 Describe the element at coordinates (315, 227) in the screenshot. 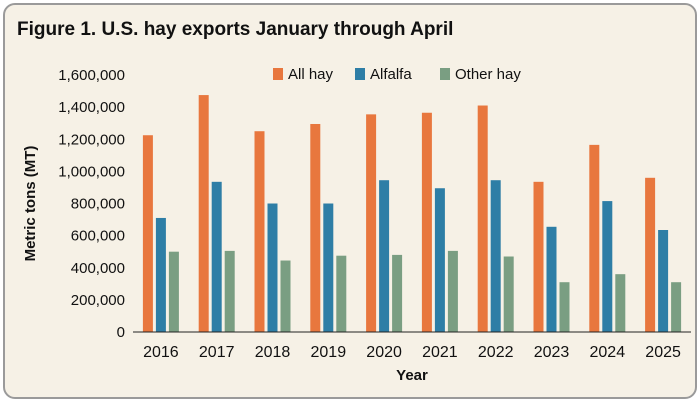

I see `bar-all-hay-2019` at that location.